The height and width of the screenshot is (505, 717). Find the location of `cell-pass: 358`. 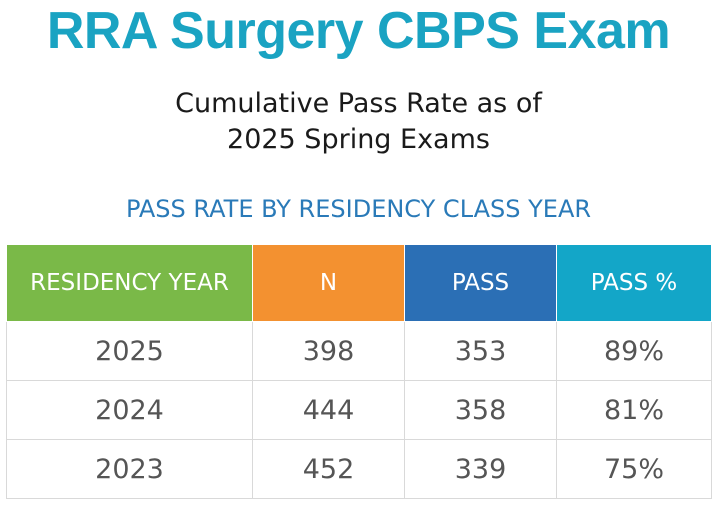

cell-pass: 358 is located at coordinates (480, 410).